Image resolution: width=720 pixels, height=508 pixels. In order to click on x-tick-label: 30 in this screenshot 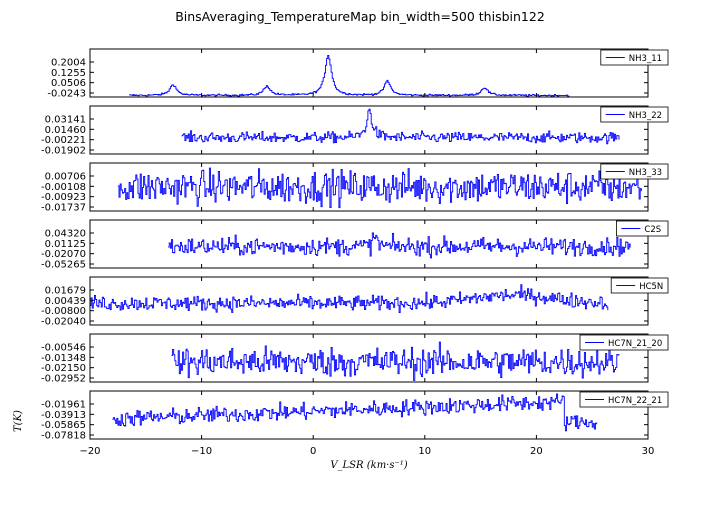, I will do `click(648, 451)`.